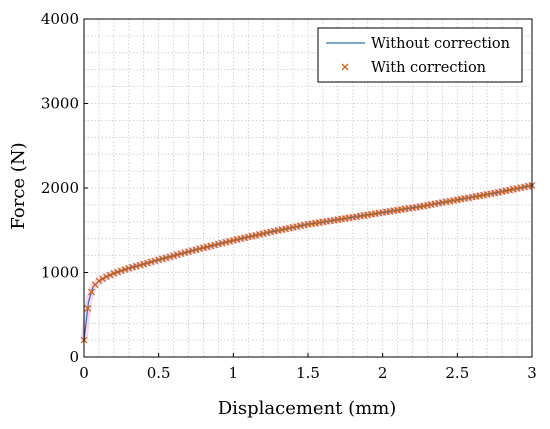  Describe the element at coordinates (60, 188) in the screenshot. I see `y-tick-label: 2000` at that location.